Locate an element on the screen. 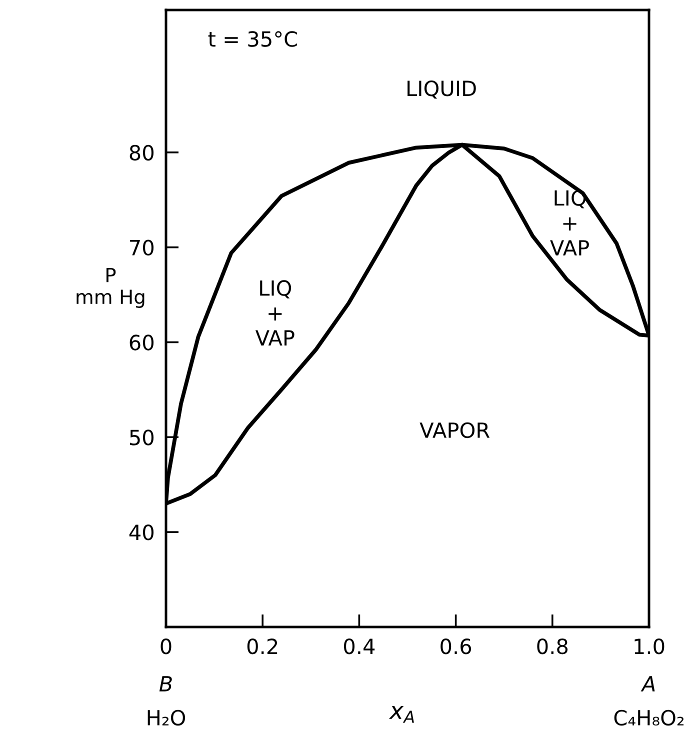  annotation: VAPOR is located at coordinates (455, 430).